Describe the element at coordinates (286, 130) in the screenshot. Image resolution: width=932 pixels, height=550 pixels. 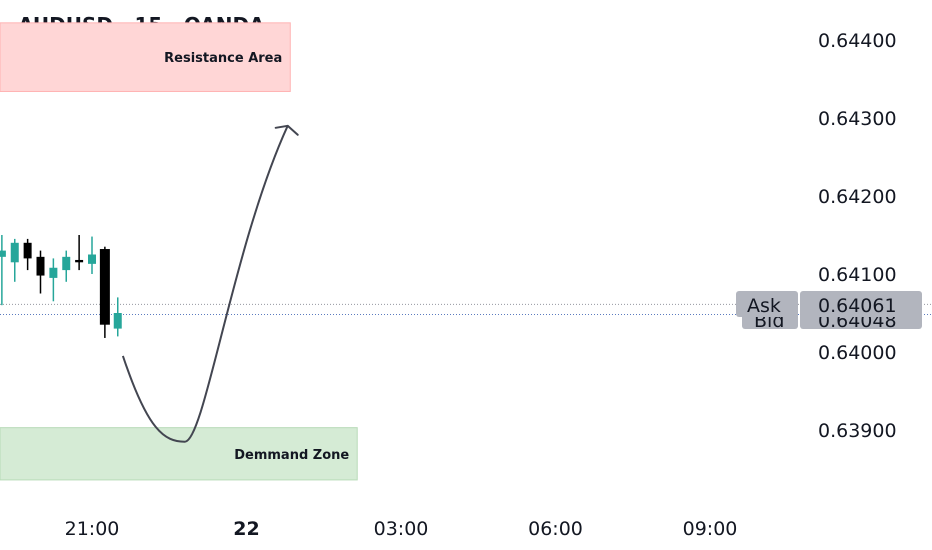
I see `projection-arrowhead` at that location.